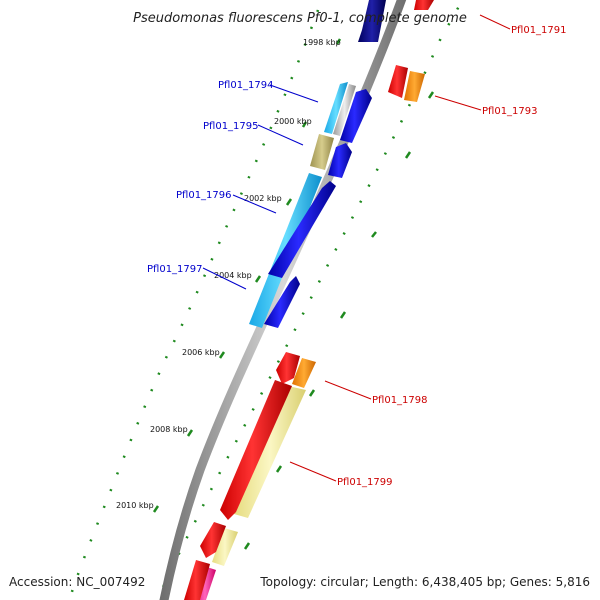  I want to click on accession-text: Accession: NC_007492, so click(77, 582).